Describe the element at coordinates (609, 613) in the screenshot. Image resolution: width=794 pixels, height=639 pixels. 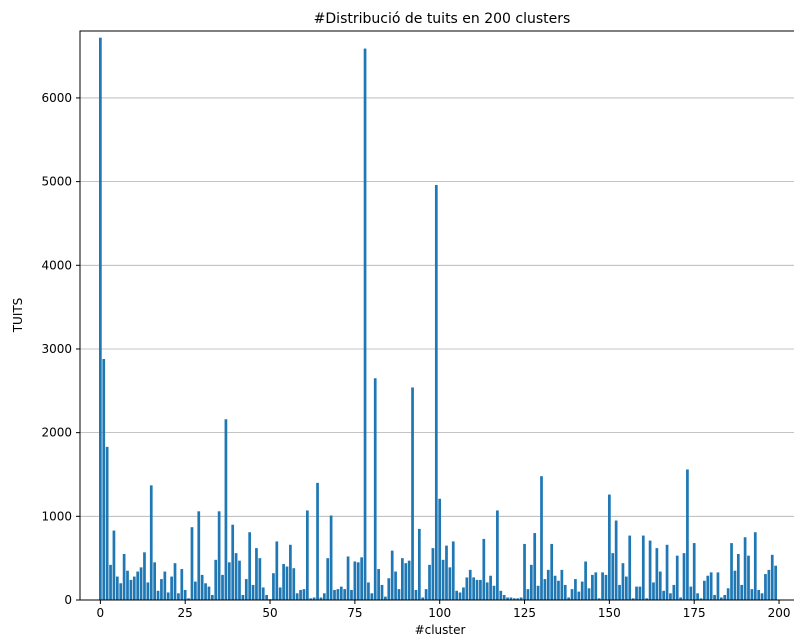
I see `x-tick-label: 150` at that location.